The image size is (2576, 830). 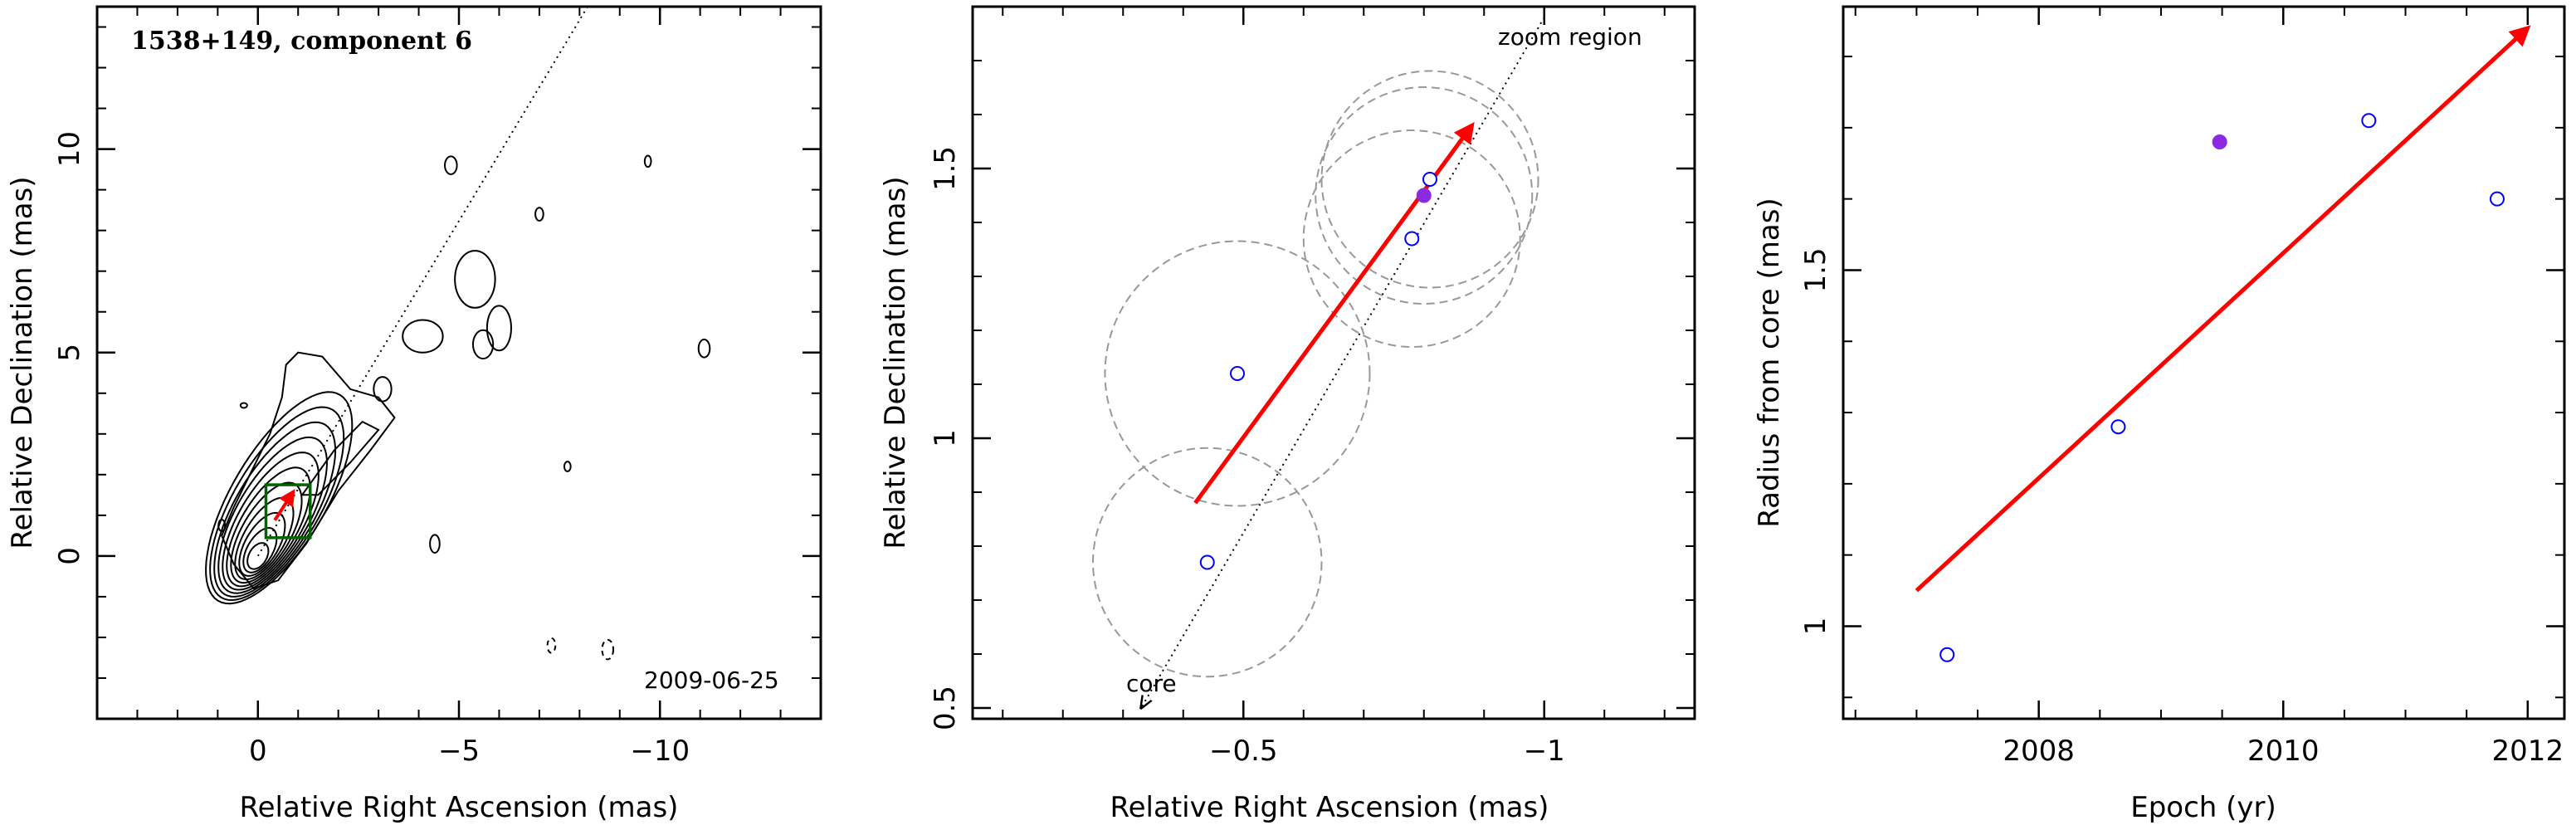 I want to click on radius-y-axis-title: Radius from core (mas), so click(x=1770, y=363).